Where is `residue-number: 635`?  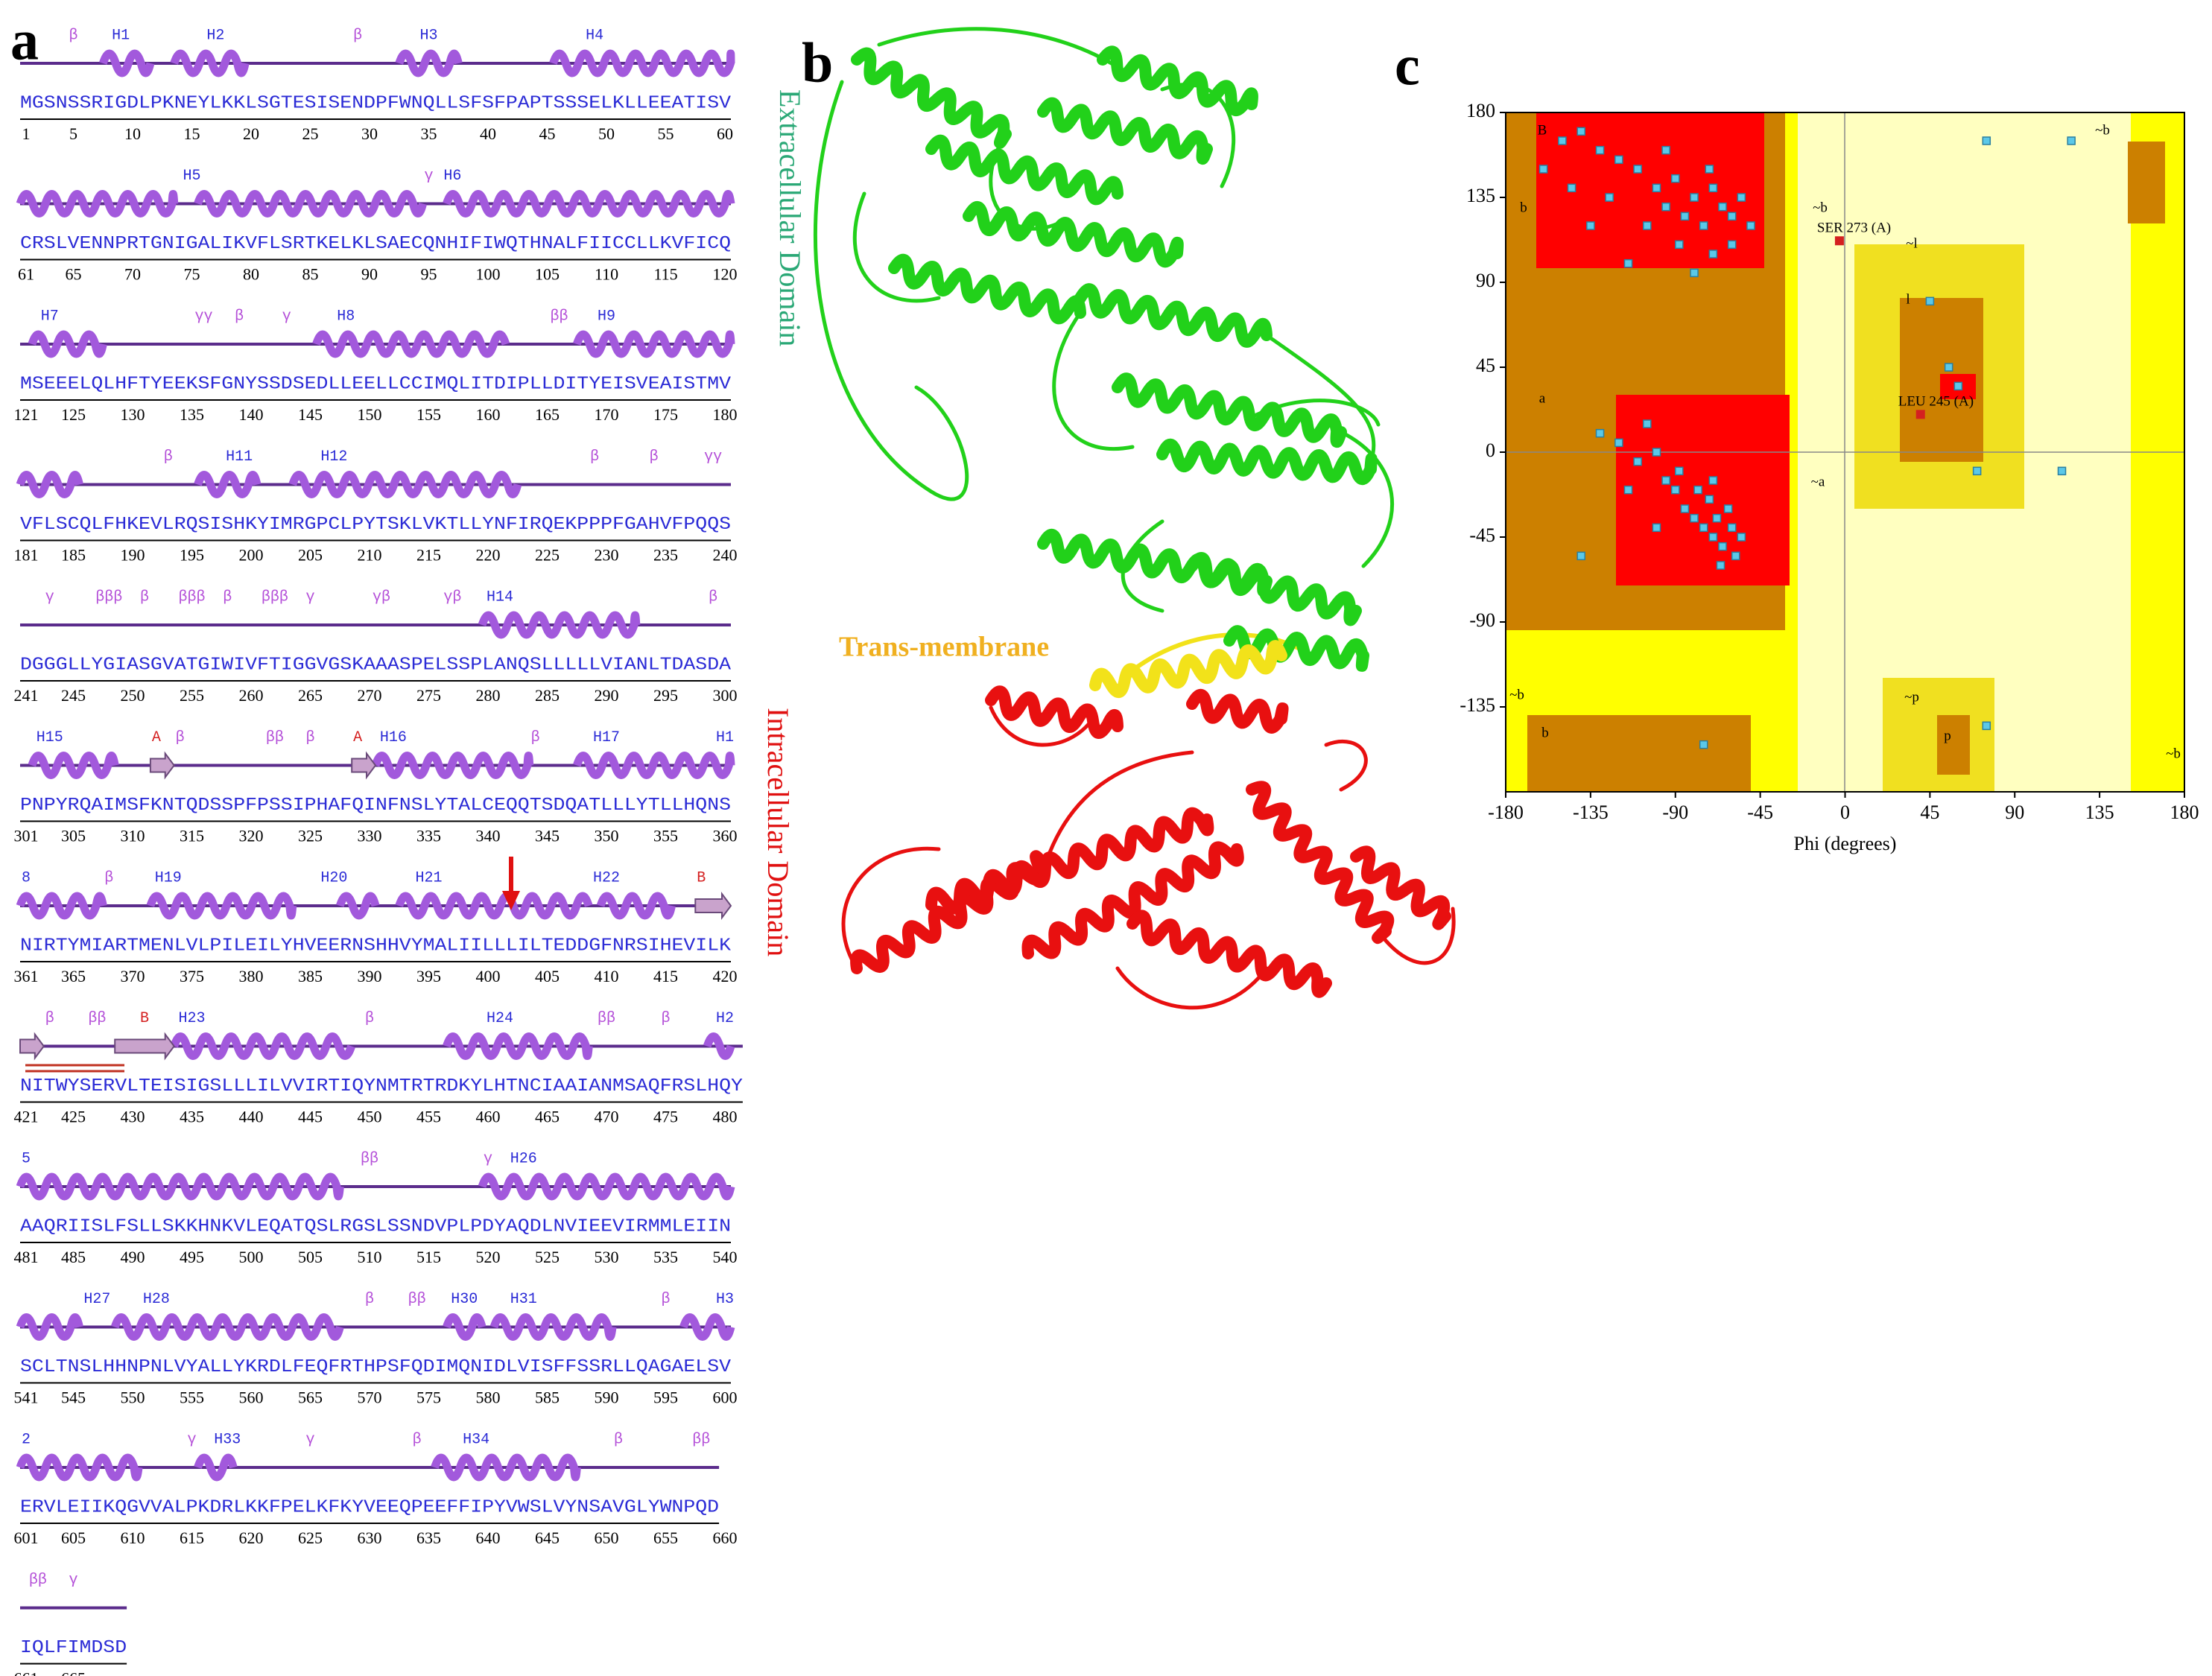 residue-number: 635 is located at coordinates (429, 1538).